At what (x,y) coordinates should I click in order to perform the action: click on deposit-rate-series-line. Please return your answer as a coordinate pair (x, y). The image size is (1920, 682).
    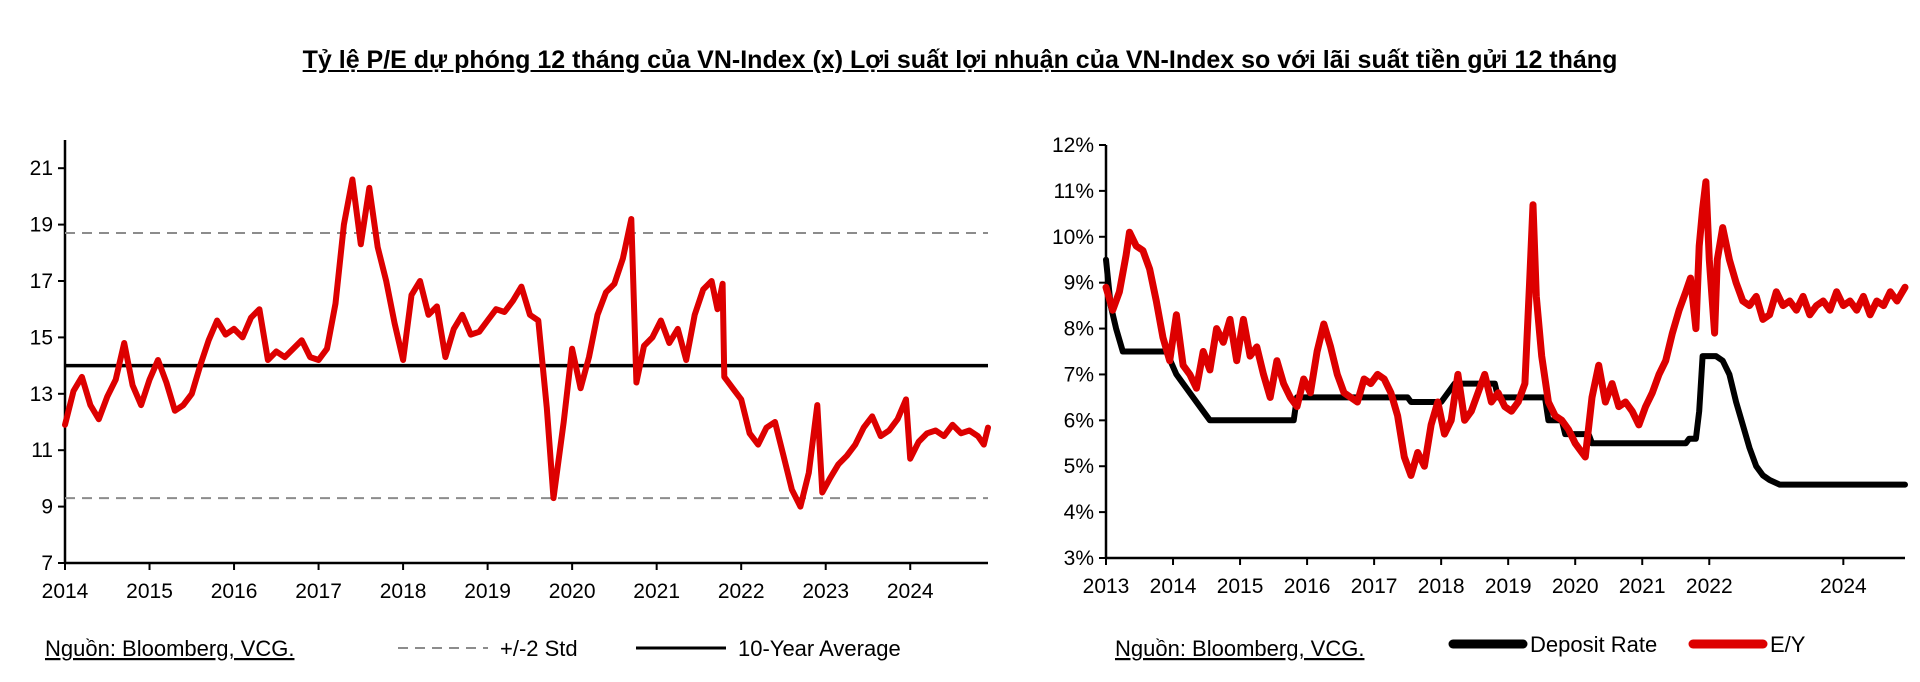
    Looking at the image, I should click on (1505, 372).